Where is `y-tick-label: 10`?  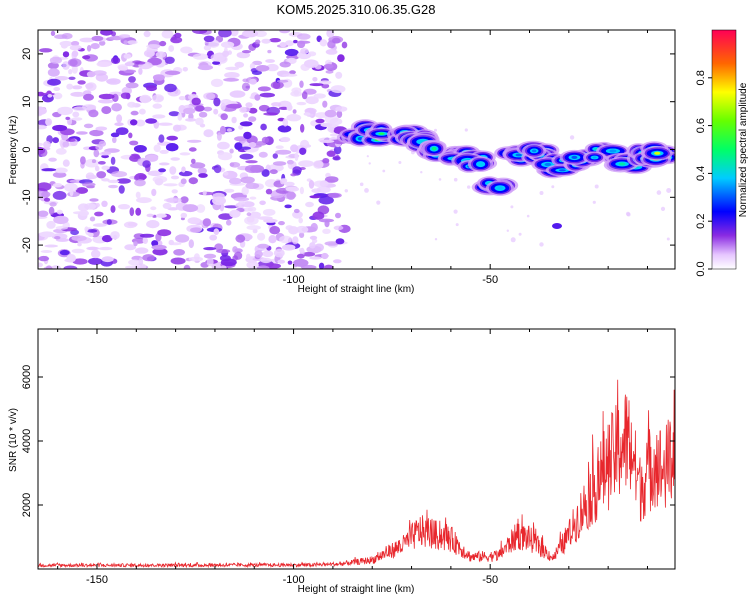 y-tick-label: 10 is located at coordinates (27, 102).